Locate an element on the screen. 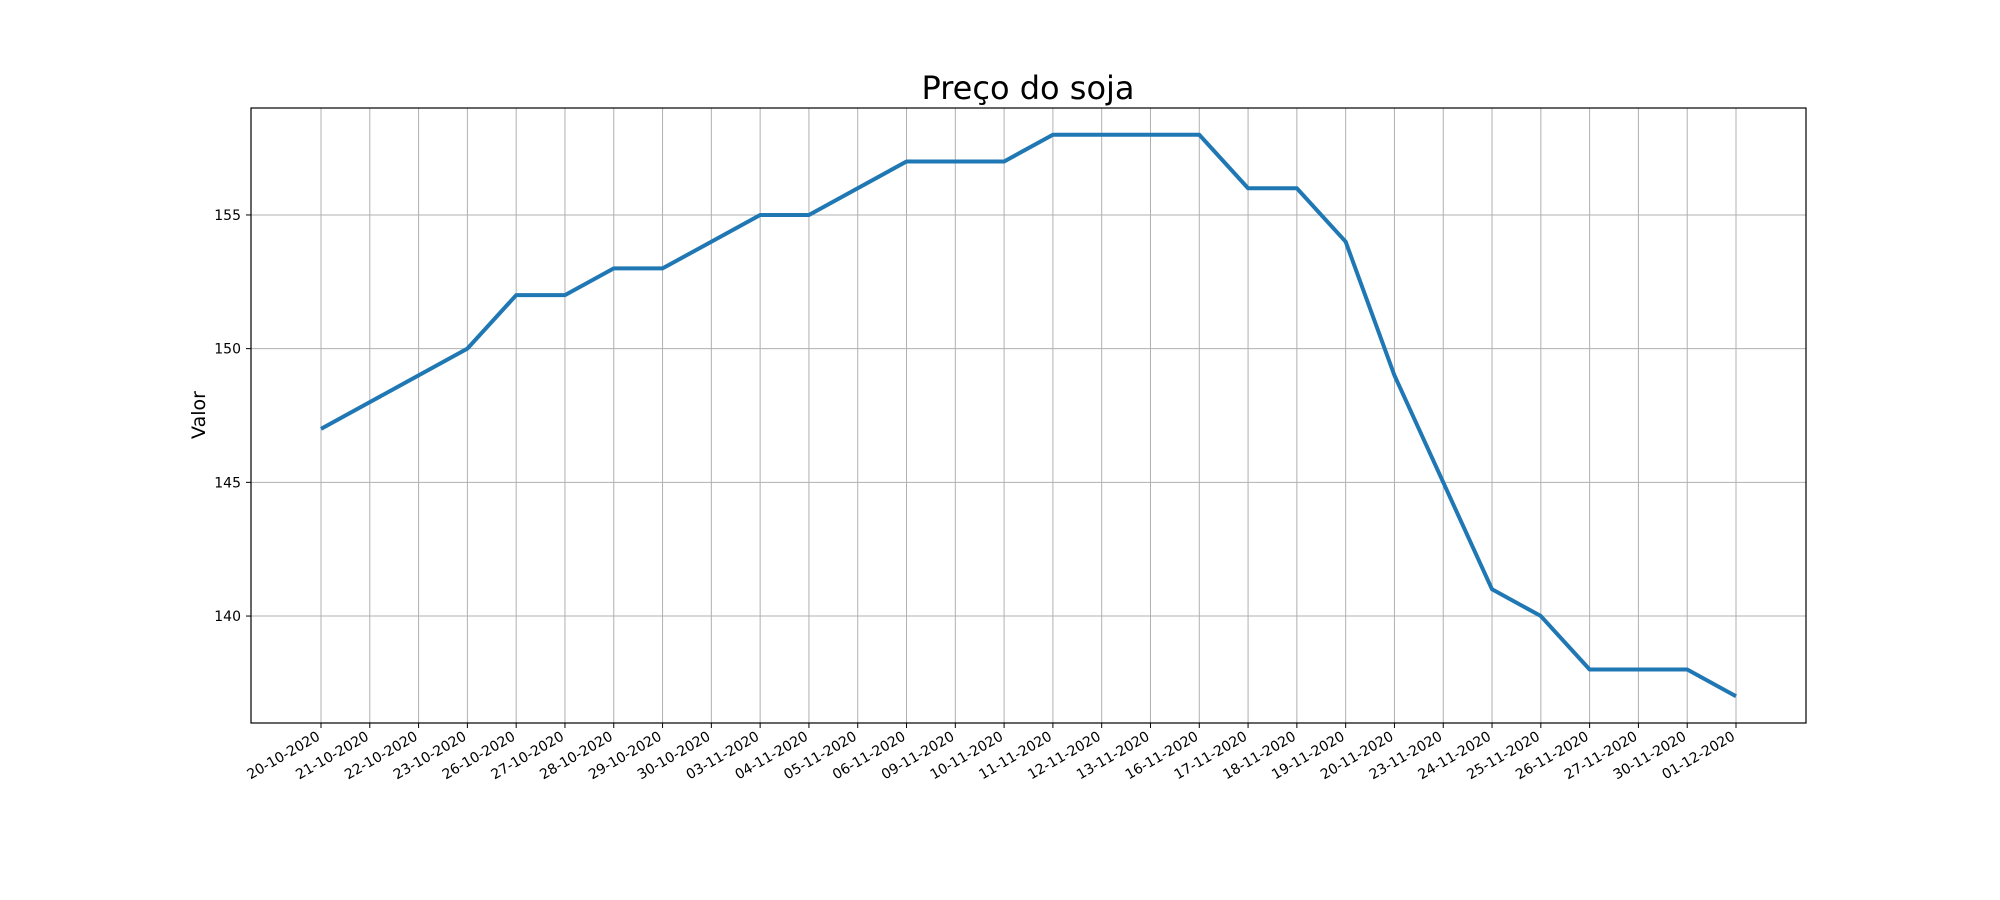 The height and width of the screenshot is (900, 2000). y-tick-label: 140 is located at coordinates (227, 617).